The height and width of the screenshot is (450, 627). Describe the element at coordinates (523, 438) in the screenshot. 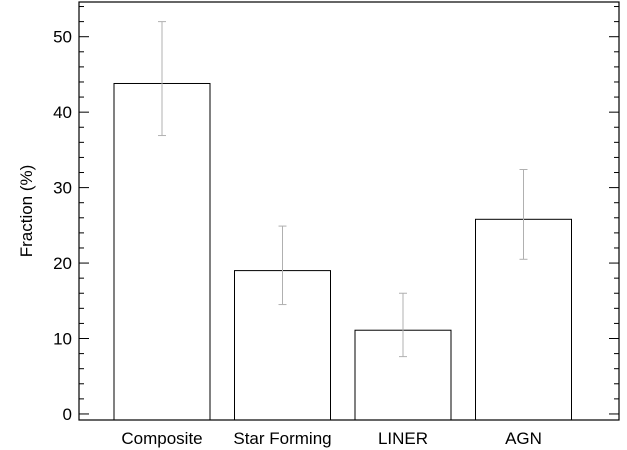

I see `x-category-label: AGN` at that location.